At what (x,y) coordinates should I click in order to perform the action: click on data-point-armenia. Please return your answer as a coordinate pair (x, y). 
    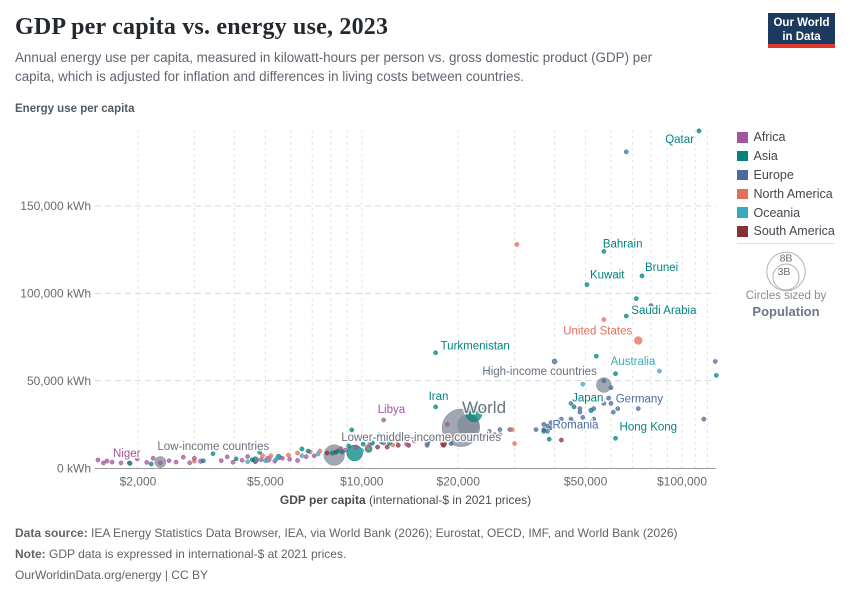
    Looking at the image, I should click on (372, 443).